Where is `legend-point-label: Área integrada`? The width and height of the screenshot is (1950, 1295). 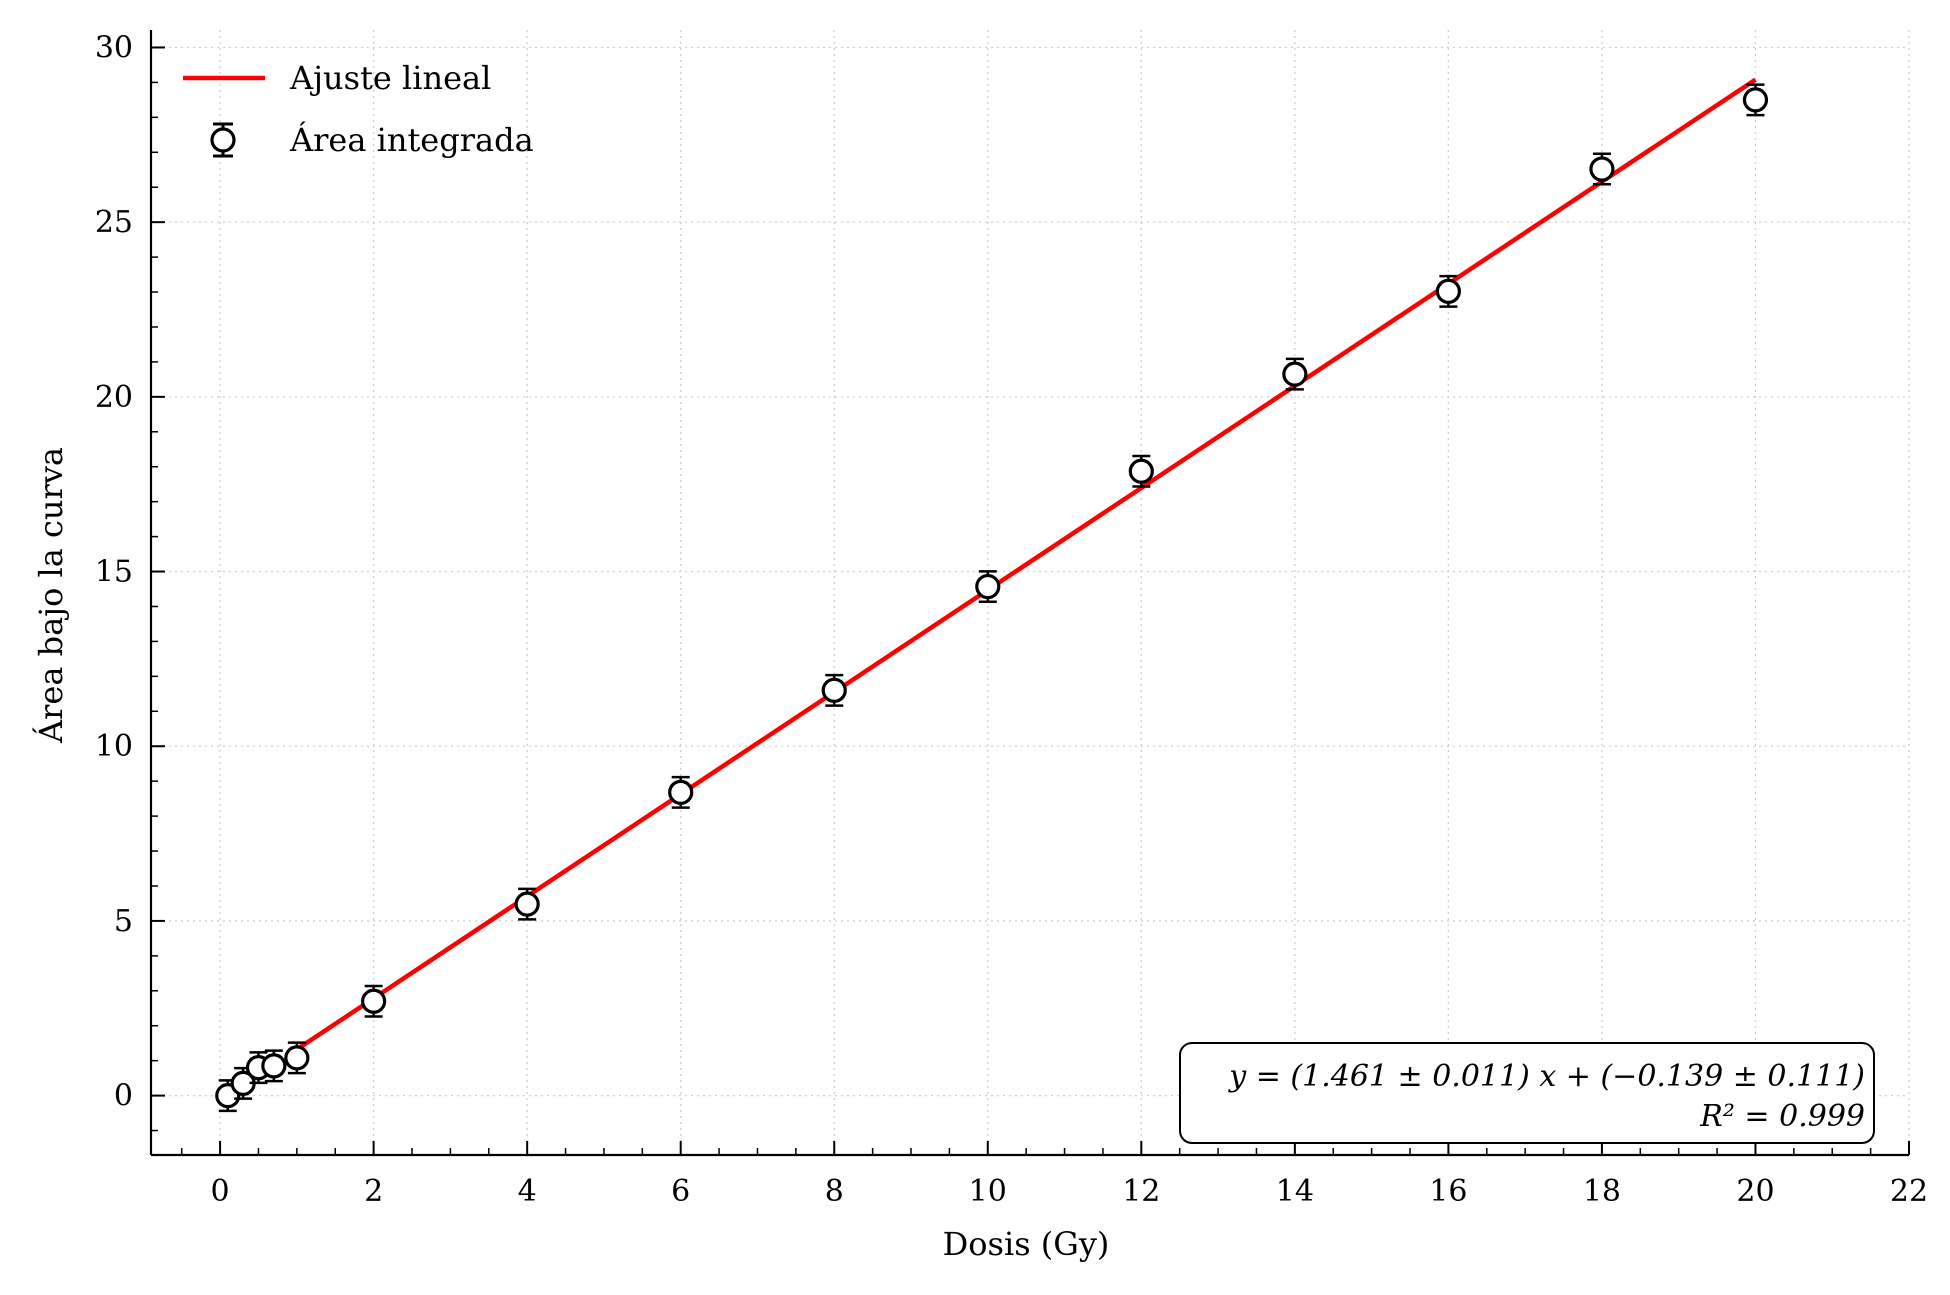
legend-point-label: Área integrada is located at coordinates (411, 140).